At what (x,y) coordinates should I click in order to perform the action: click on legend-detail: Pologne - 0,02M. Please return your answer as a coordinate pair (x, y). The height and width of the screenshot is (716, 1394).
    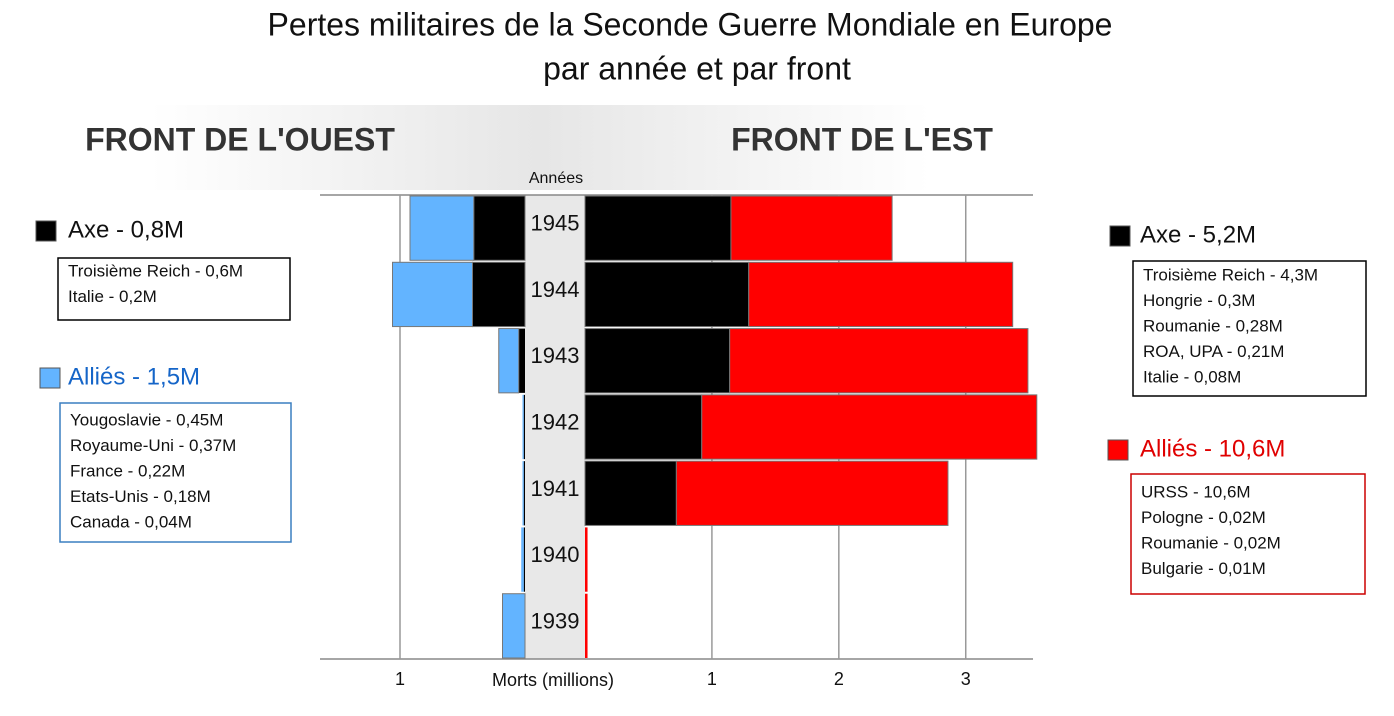
    Looking at the image, I should click on (1203, 517).